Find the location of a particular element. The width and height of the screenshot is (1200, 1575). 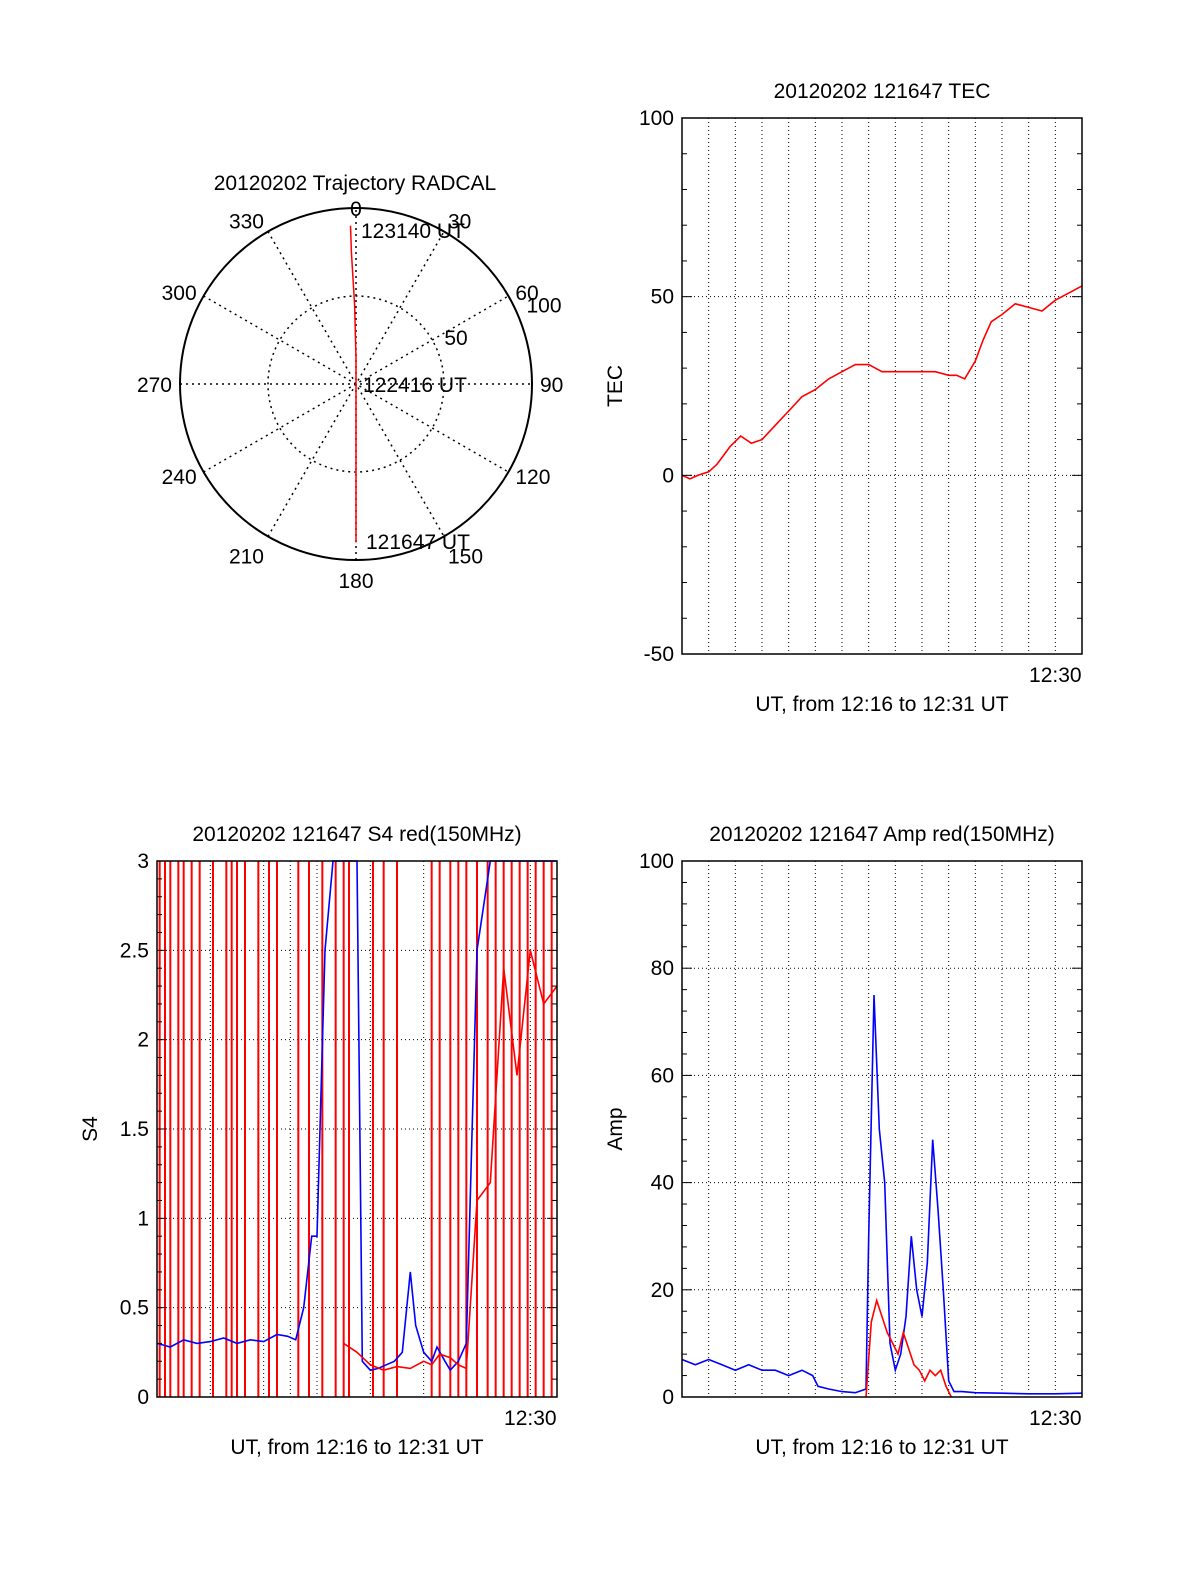

polar-annotation-1: 122416 UT is located at coordinates (415, 385).